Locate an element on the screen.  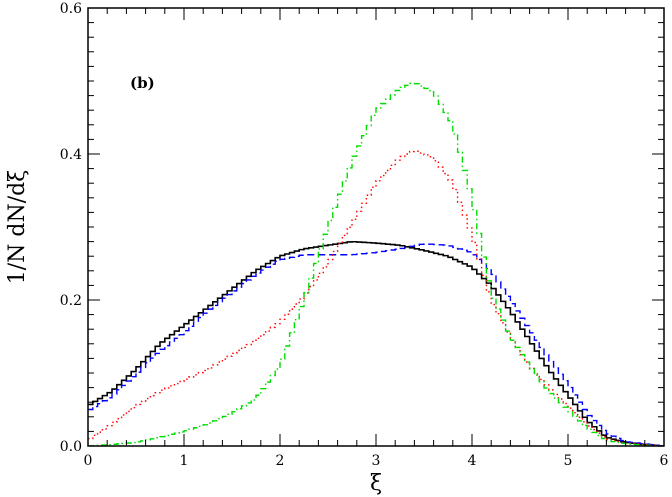
x-tick-label: 6 is located at coordinates (664, 461).